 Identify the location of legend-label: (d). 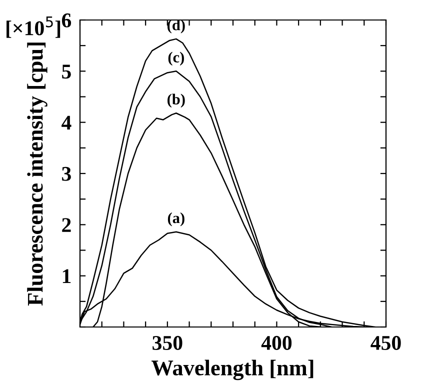
(176, 27).